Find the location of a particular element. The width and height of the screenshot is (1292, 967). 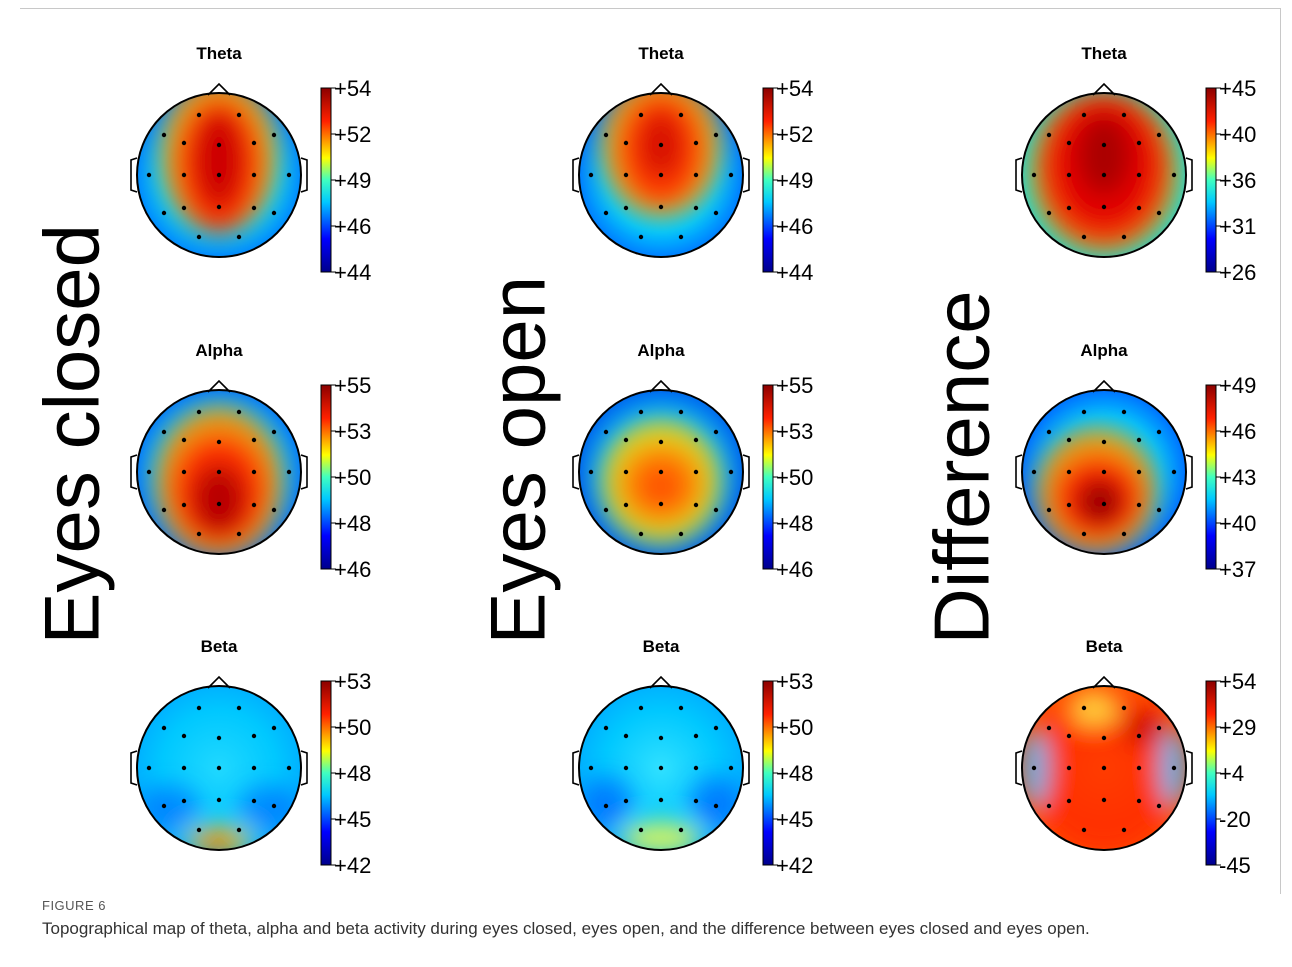

colorbar-tick-label: +37 is located at coordinates (1237, 569).